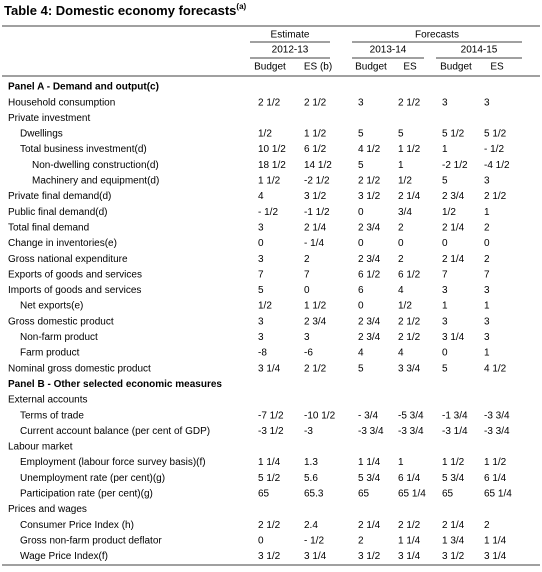 The width and height of the screenshot is (542, 572). What do you see at coordinates (479, 50) in the screenshot?
I see `year-header: 2014-15` at bounding box center [479, 50].